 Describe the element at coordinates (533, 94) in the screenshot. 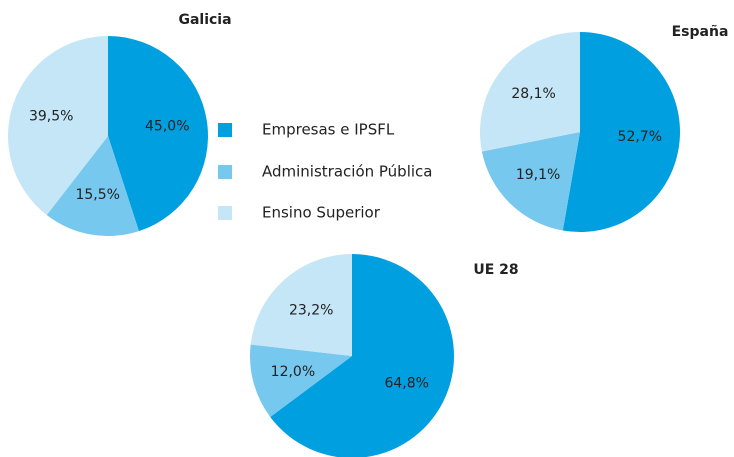

I see `data-label: 28,1%` at that location.